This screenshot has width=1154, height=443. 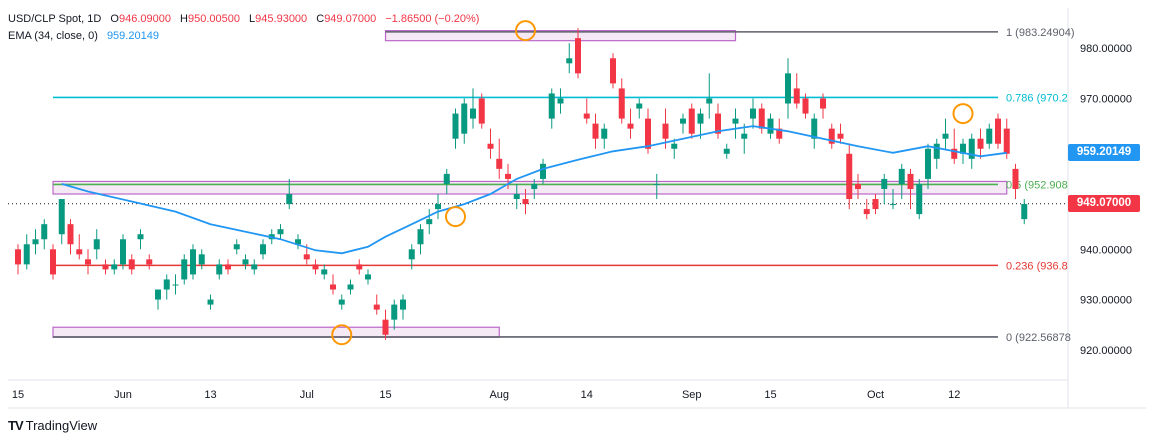 I want to click on tradingview-logo-icon: TV, so click(x=16, y=425).